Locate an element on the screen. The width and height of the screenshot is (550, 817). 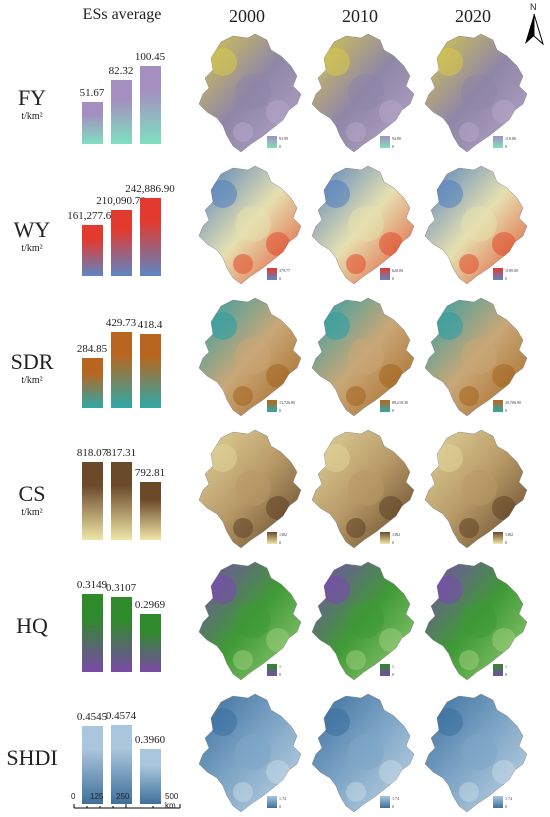
map-hq-2020 is located at coordinates (476, 621).